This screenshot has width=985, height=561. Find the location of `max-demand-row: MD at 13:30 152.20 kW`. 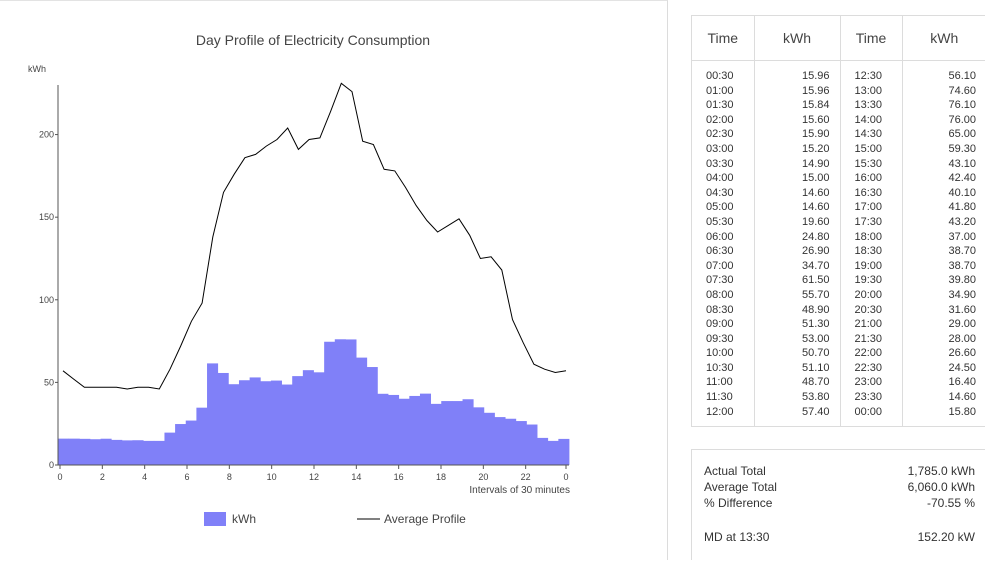

max-demand-row: MD at 13:30 152.20 kW is located at coordinates (839, 537).